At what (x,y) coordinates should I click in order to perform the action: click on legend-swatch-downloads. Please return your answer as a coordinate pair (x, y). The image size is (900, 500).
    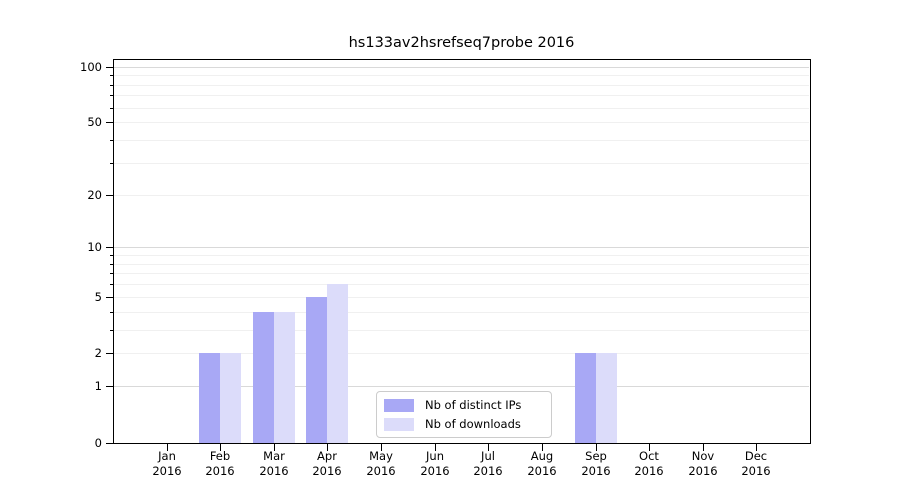
    Looking at the image, I should click on (399, 424).